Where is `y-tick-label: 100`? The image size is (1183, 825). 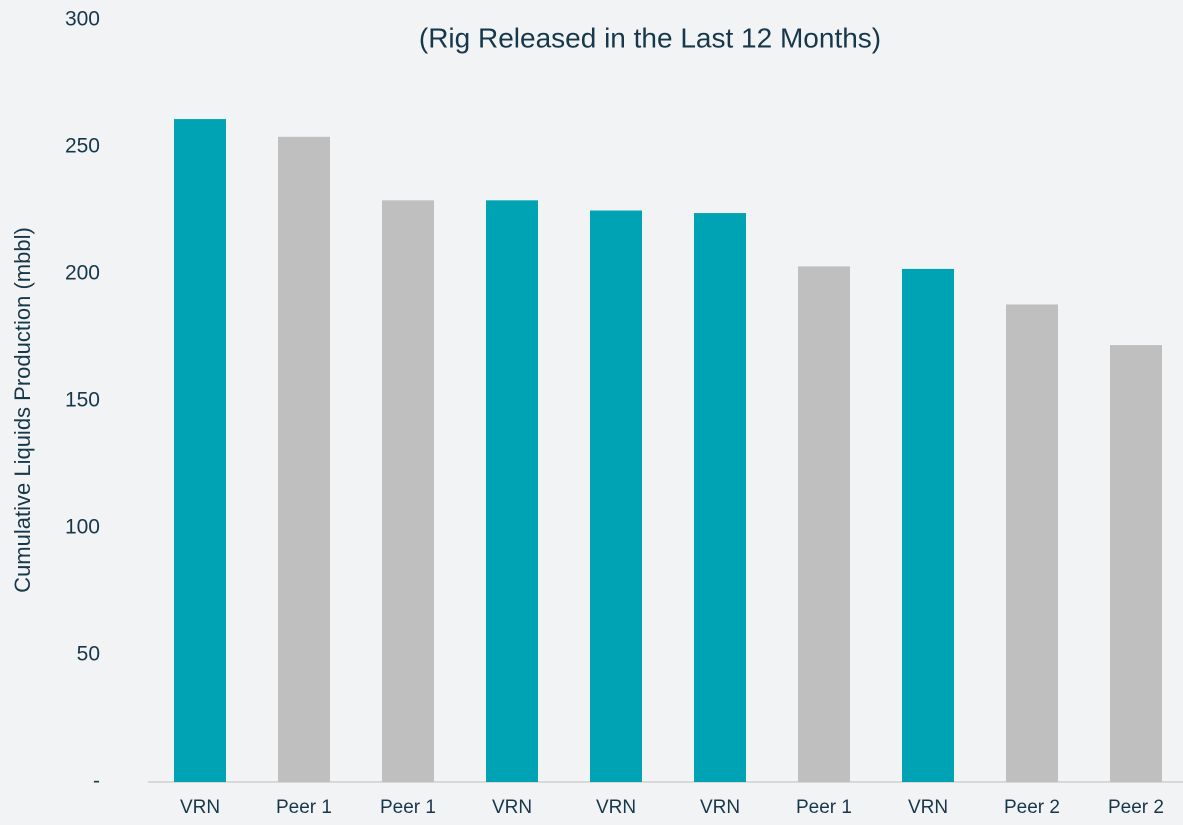 y-tick-label: 100 is located at coordinates (82, 527).